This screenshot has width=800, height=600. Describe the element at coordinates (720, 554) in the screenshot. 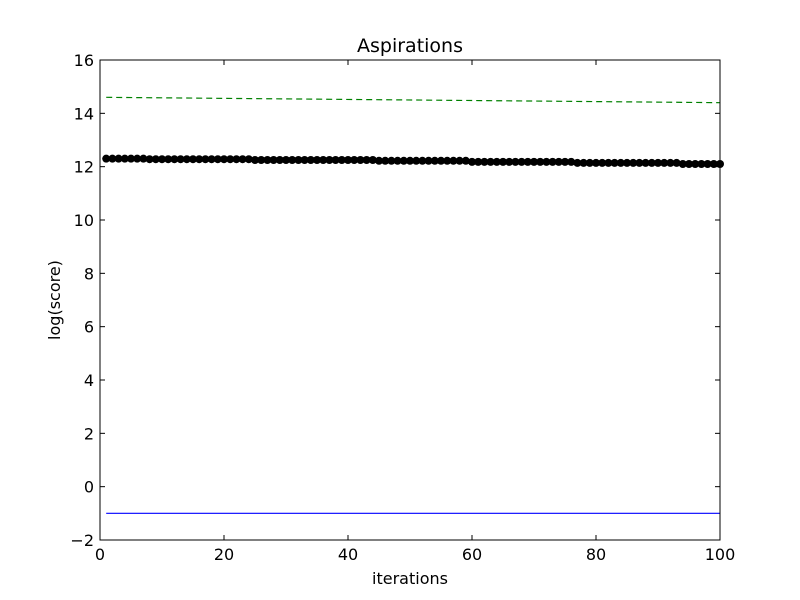

I see `x-tick-label: 100` at that location.